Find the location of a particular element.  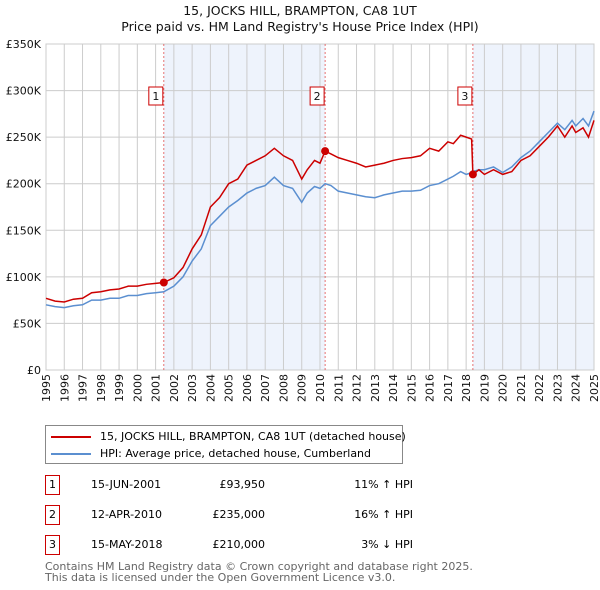

transaction-date: 15-JUN-2001 is located at coordinates (126, 484).